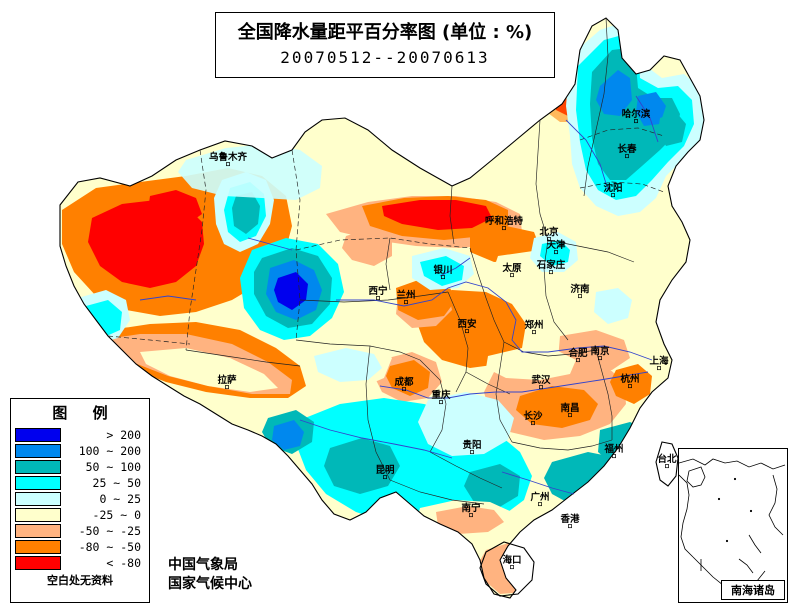 Image resolution: width=795 pixels, height=610 pixels. I want to click on city-label: 上海, so click(659, 361).